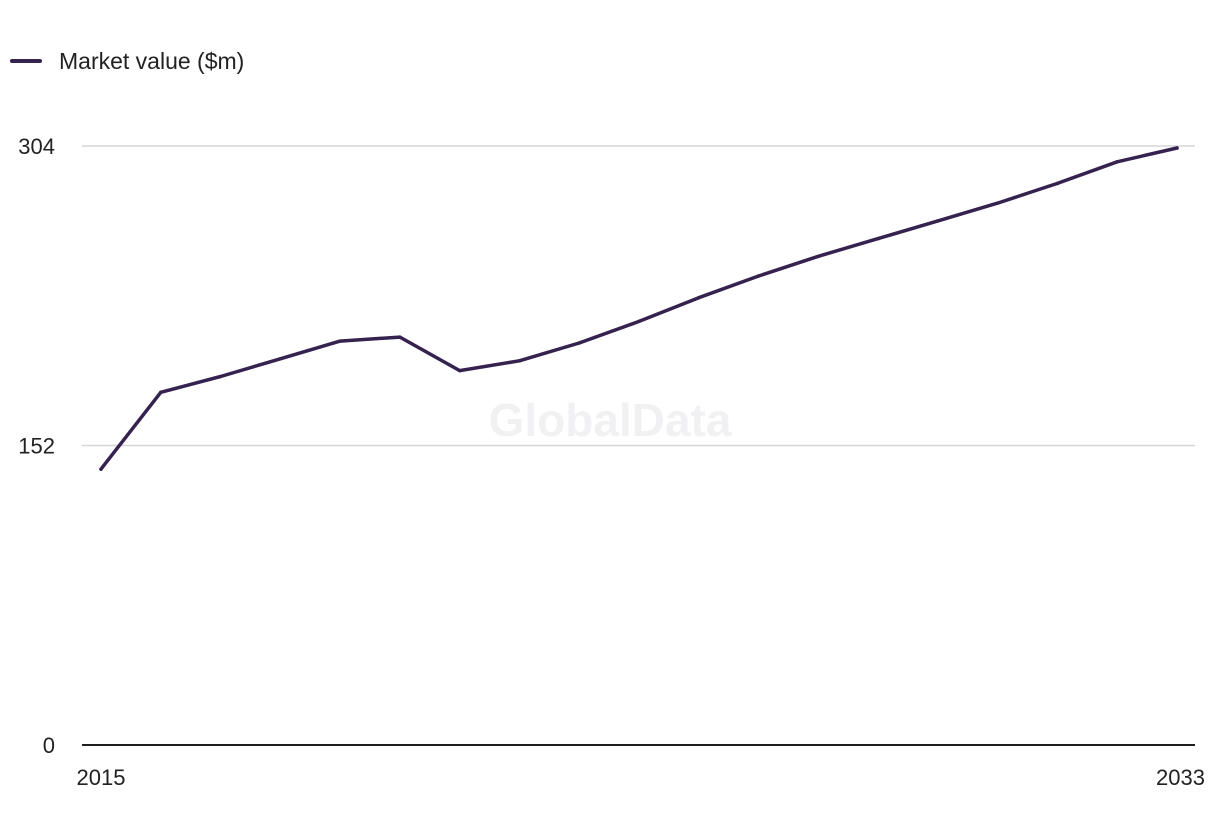 The width and height of the screenshot is (1220, 836). What do you see at coordinates (1180, 777) in the screenshot?
I see `x-tick-label: 2033` at bounding box center [1180, 777].